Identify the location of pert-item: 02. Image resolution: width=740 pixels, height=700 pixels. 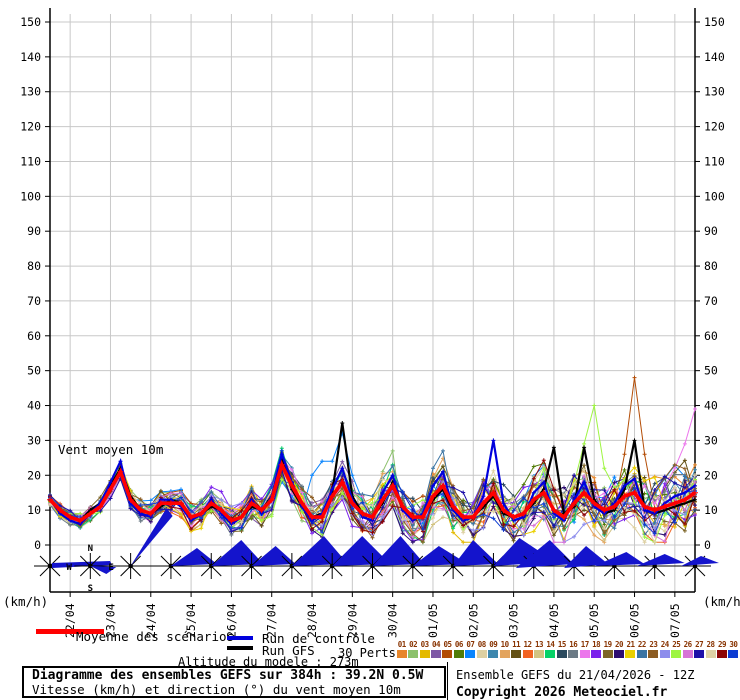
(413, 649).